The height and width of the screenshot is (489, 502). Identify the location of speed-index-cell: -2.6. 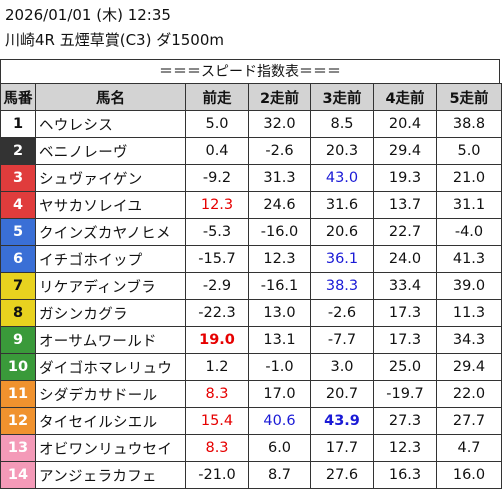
(342, 313).